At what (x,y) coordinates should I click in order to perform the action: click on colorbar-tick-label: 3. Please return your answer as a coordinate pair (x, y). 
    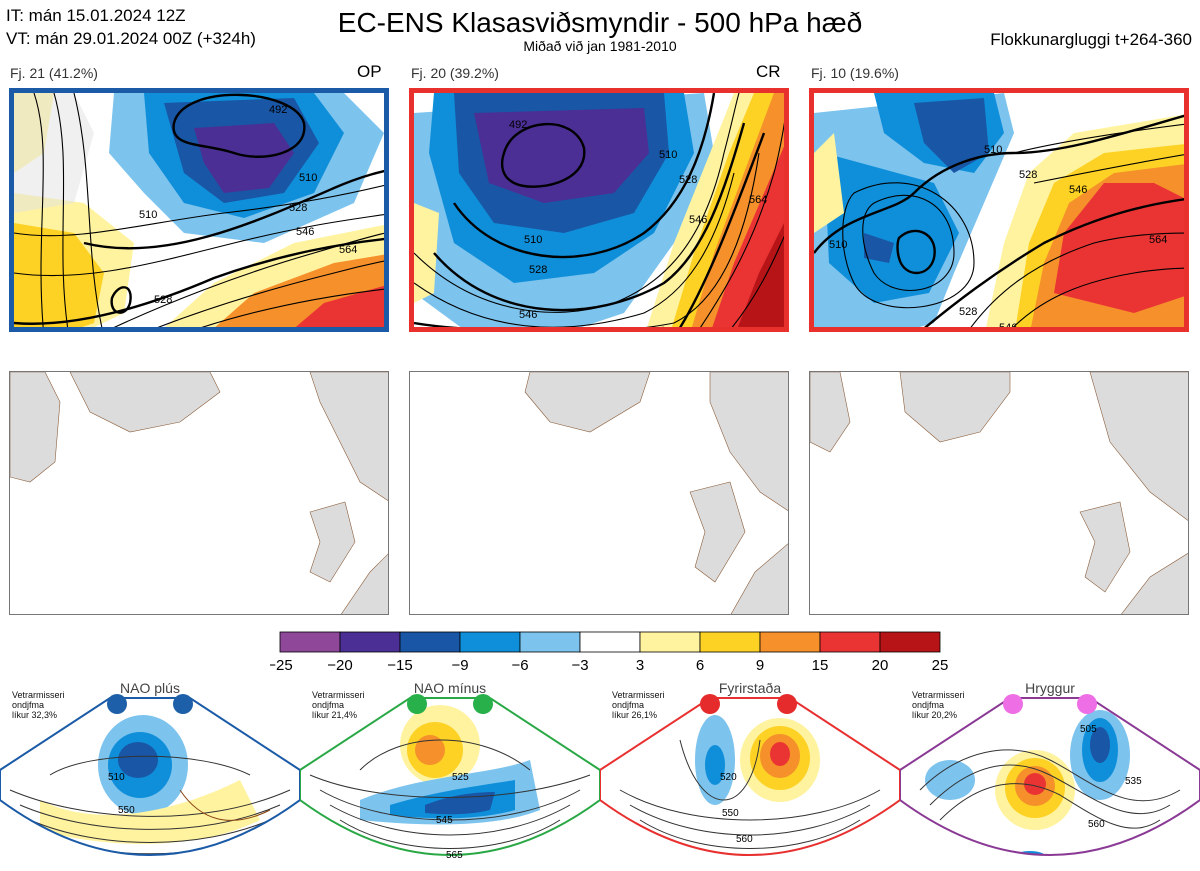
    Looking at the image, I should click on (640, 665).